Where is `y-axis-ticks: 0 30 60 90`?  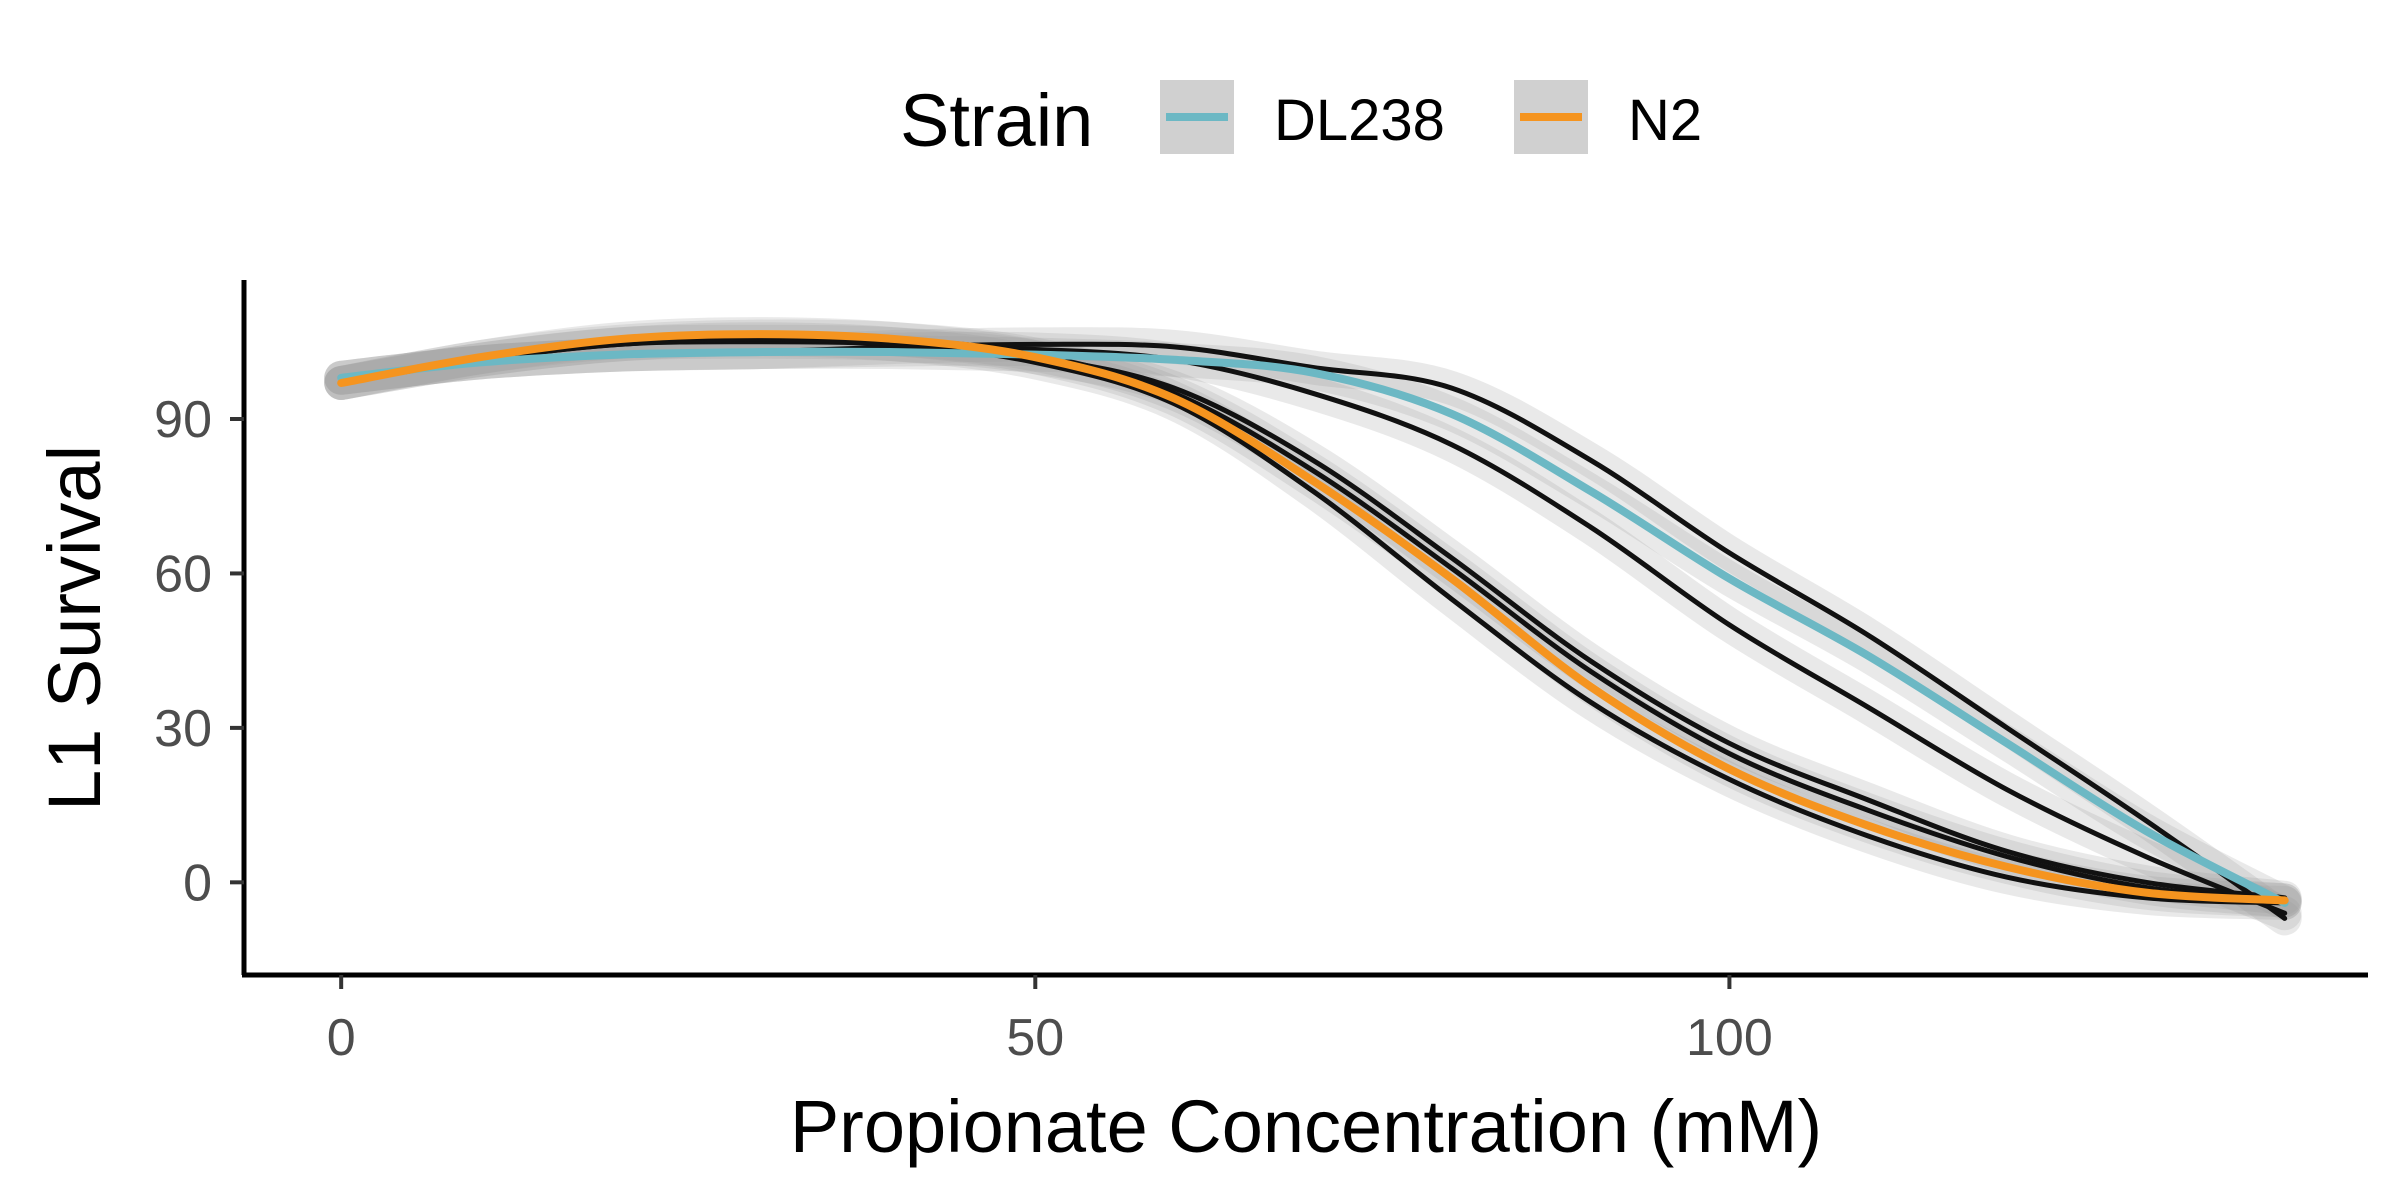
y-axis-ticks: 0 30 60 90 is located at coordinates (199, 651).